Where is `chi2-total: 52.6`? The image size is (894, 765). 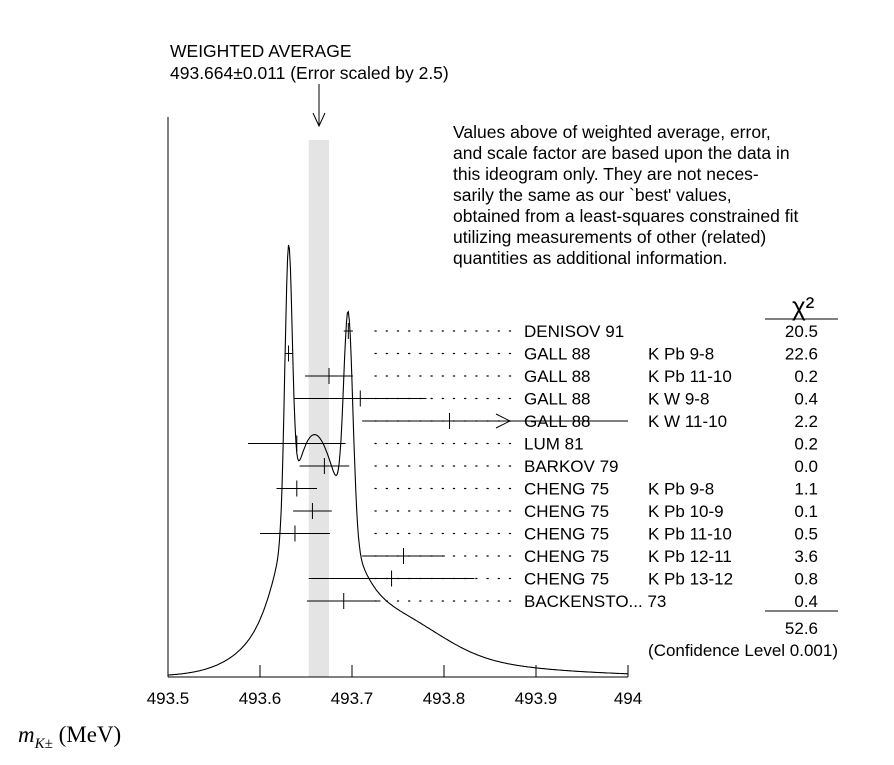
chi2-total: 52.6 is located at coordinates (801, 628).